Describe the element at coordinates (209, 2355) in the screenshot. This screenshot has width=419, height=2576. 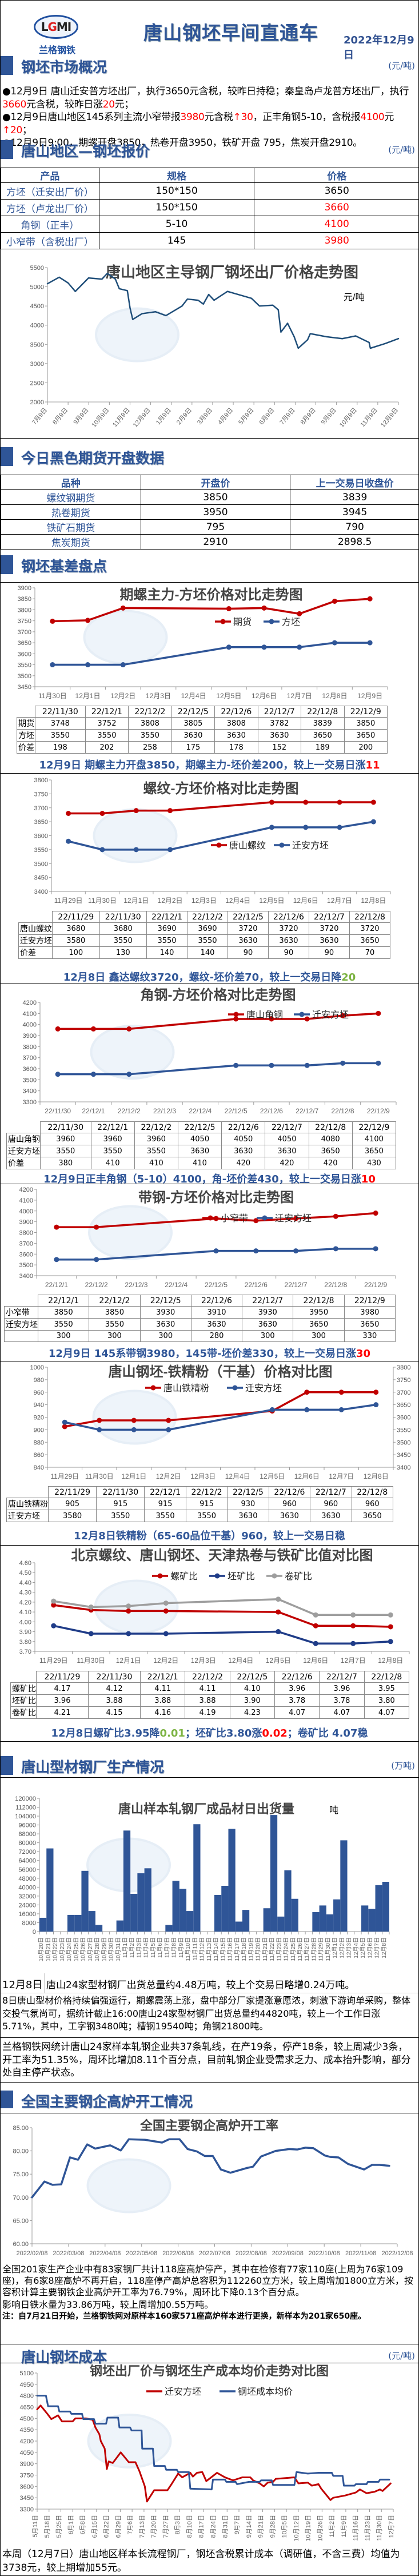
I see `section-billet-cost: 唐山钢坯成本 (元/吨)` at that location.